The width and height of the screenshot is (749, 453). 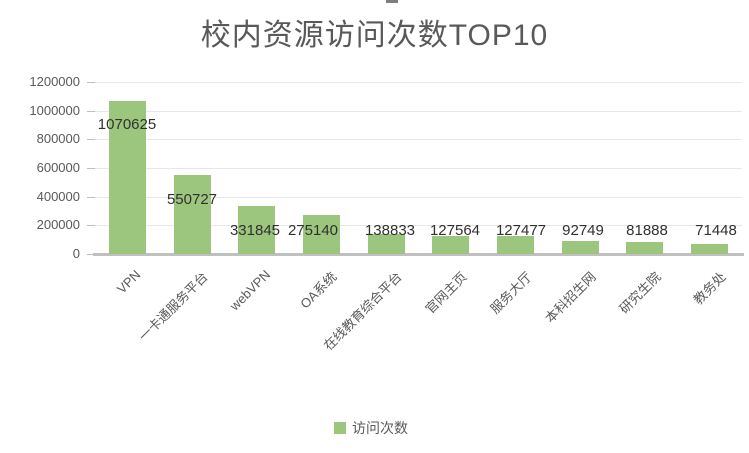 I want to click on bar-value-label: 331845, so click(x=255, y=230).